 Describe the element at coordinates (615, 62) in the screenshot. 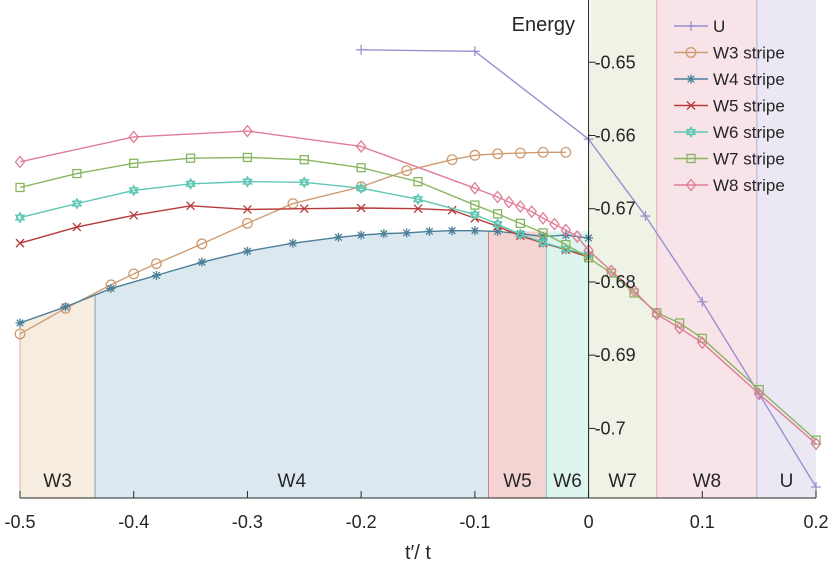

I see `y-tick-label: -0.65` at that location.